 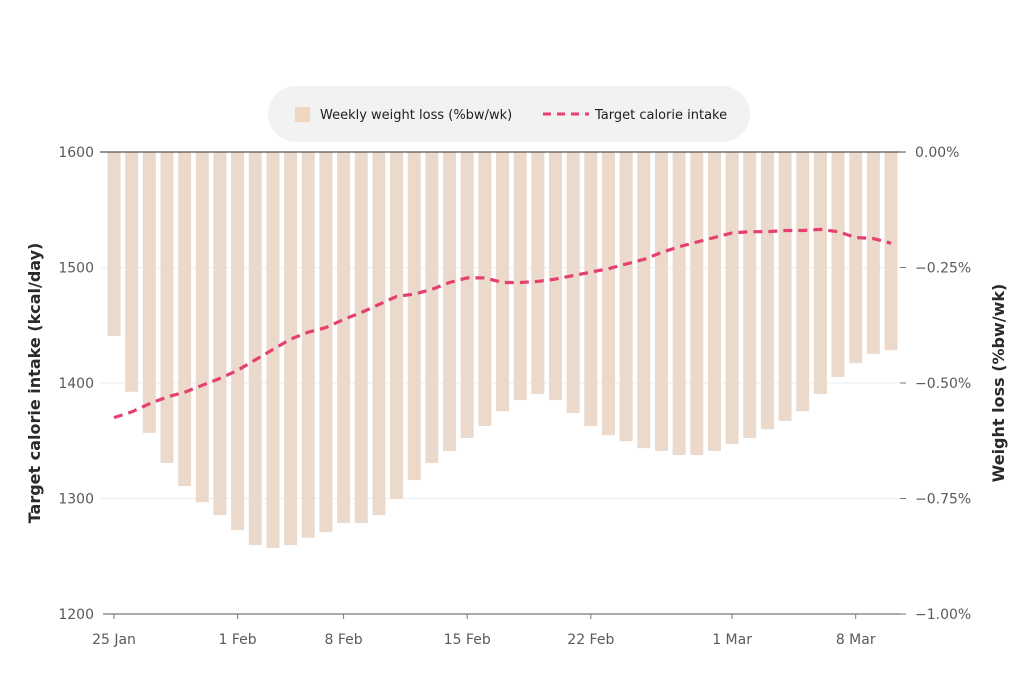 I want to click on right-tick-label: −0.50%, so click(x=943, y=384).